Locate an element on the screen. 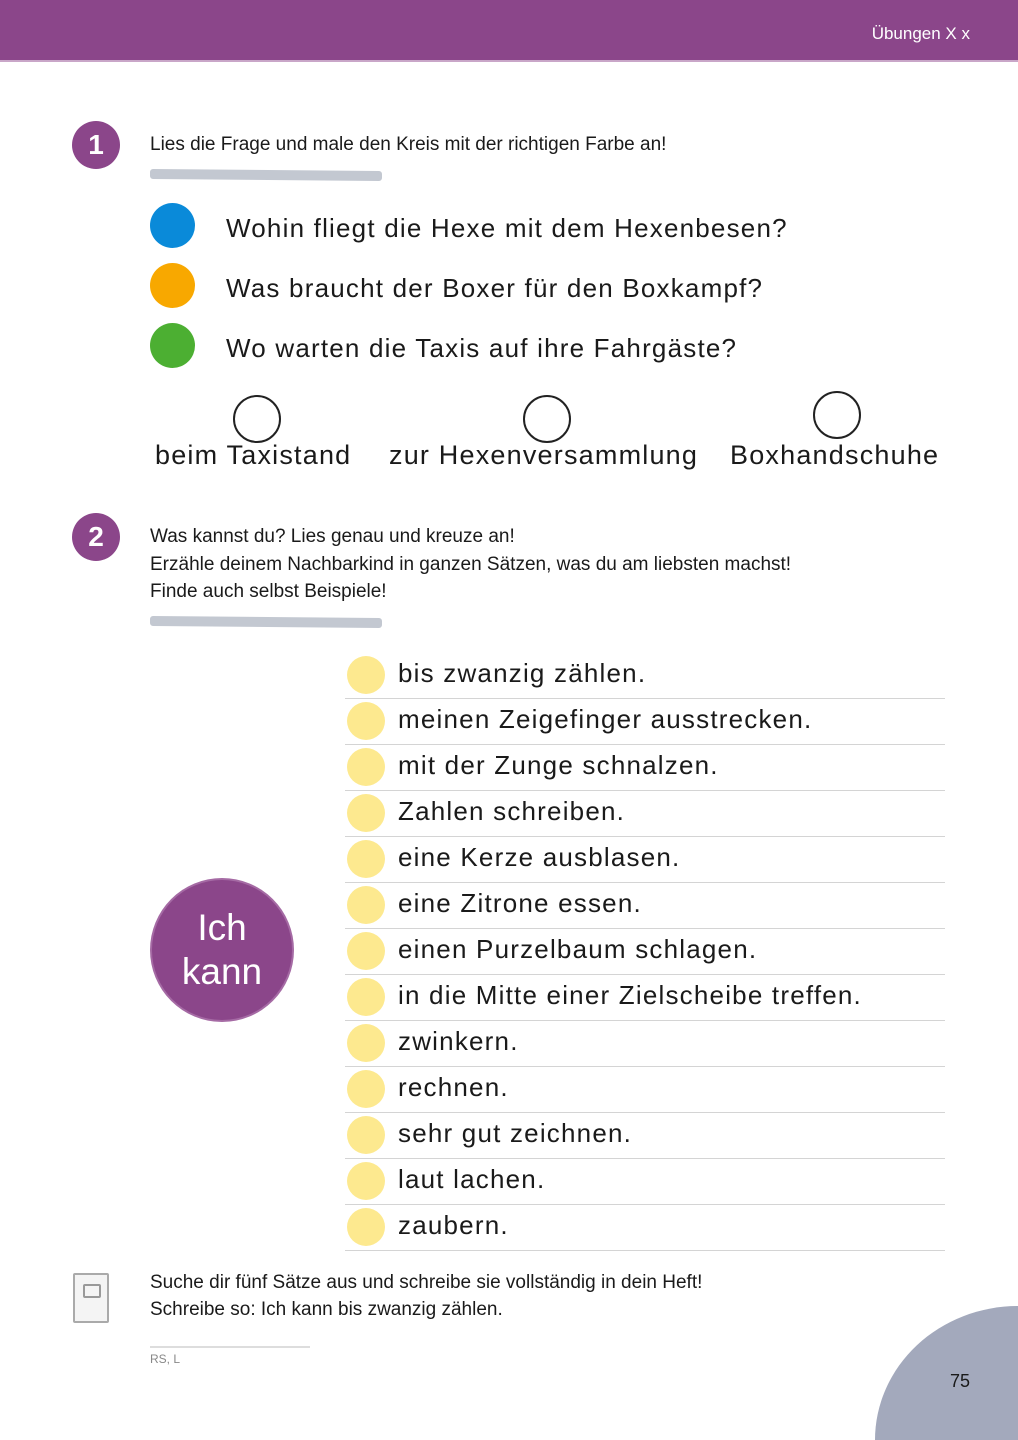 This screenshot has width=1018, height=1440. question: Was braucht der Boxer für den Boxkampf? is located at coordinates (495, 288).